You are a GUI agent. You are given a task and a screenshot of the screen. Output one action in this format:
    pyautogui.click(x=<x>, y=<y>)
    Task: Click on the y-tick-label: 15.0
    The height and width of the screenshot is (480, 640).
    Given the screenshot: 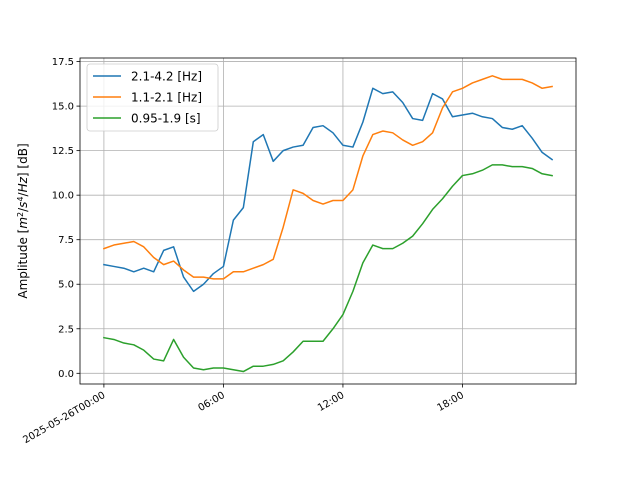 What is the action you would take?
    pyautogui.click(x=63, y=107)
    